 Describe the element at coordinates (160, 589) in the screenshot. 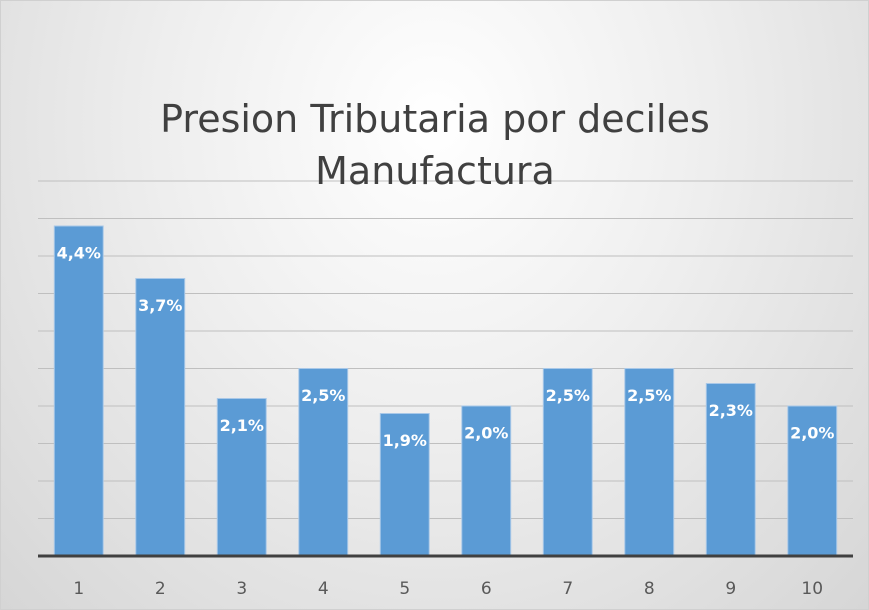

I see `x-tick-label: 2` at that location.